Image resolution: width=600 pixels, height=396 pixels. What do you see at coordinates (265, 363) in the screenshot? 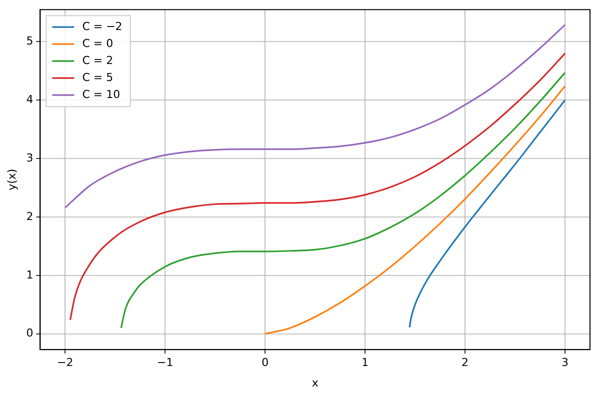
I see `x-tick-label: 0` at bounding box center [265, 363].